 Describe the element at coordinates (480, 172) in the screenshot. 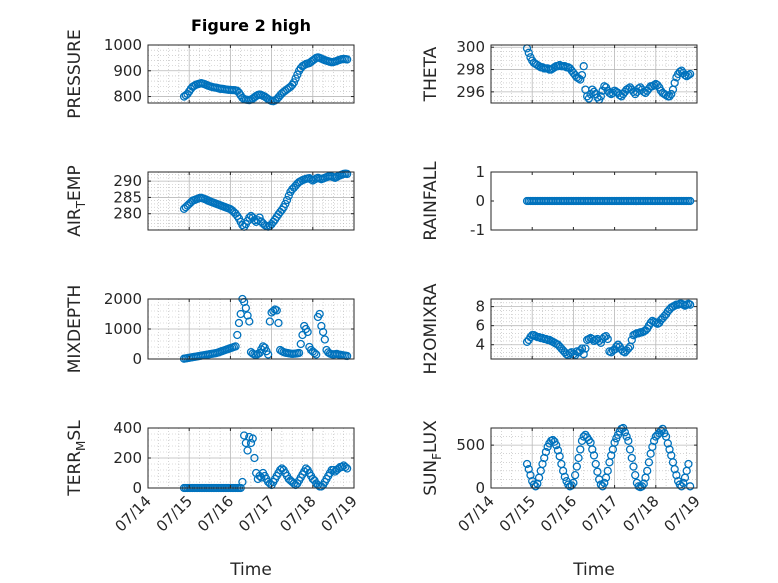

I see `y-tick-label: 1` at that location.